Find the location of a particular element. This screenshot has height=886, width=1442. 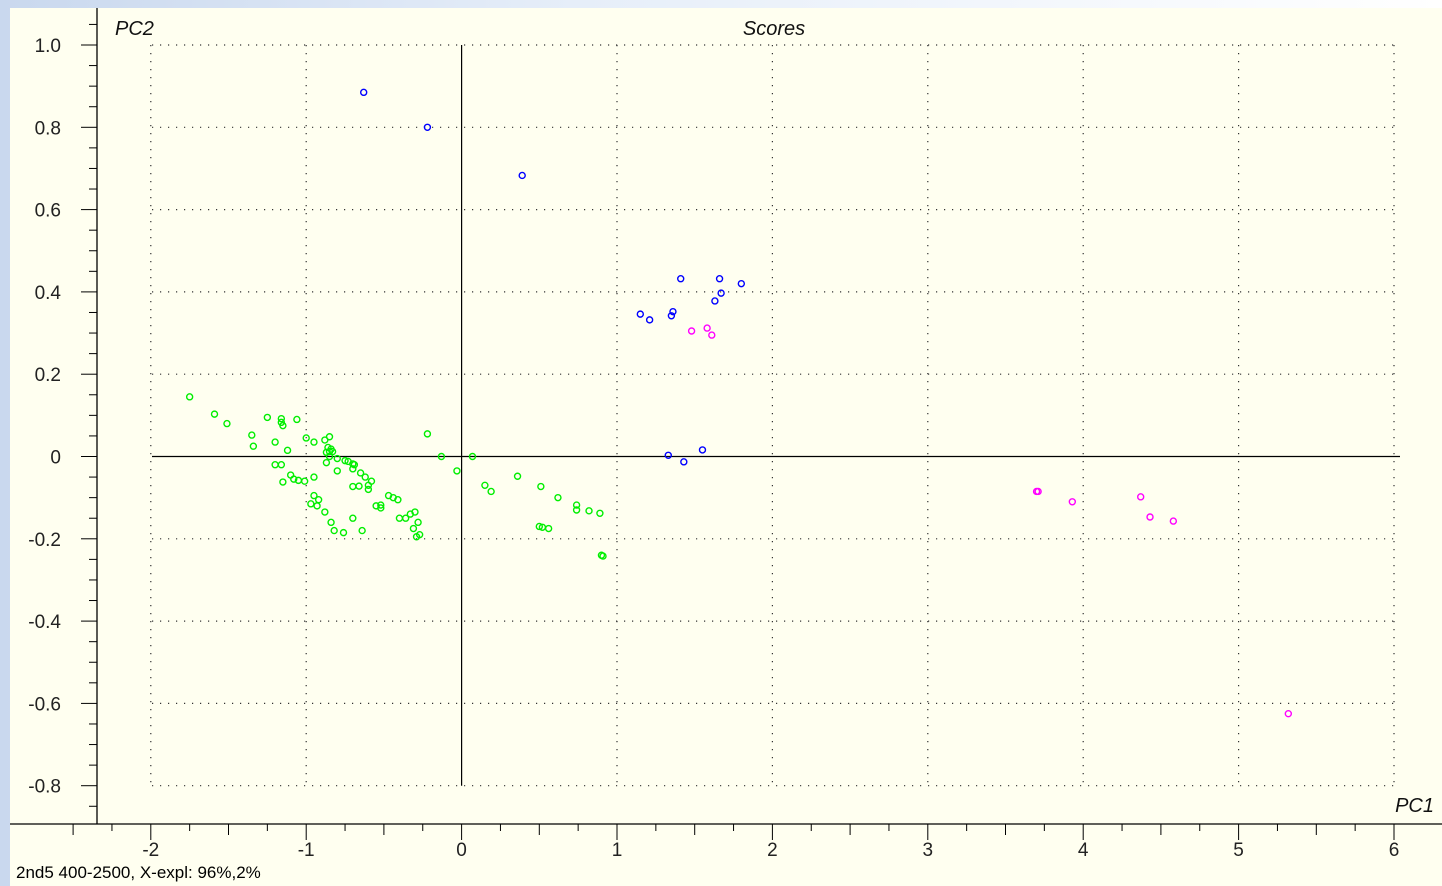

y-tick-label: 0.2 is located at coordinates (48, 375).